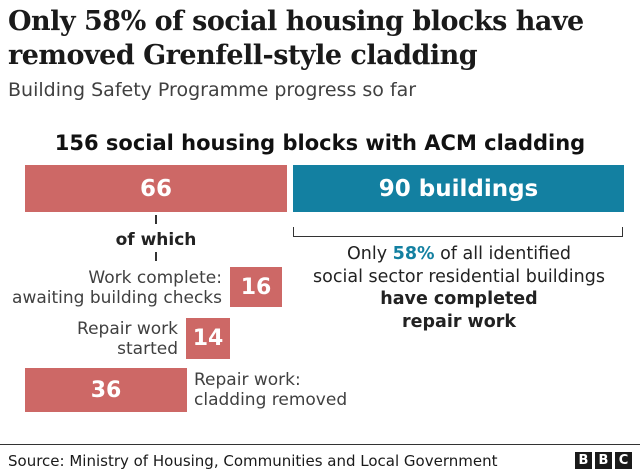 The width and height of the screenshot is (640, 474). Describe the element at coordinates (271, 390) in the screenshot. I see `sub-bar-label-cladding-removed: Repair work: cladding removed` at that location.